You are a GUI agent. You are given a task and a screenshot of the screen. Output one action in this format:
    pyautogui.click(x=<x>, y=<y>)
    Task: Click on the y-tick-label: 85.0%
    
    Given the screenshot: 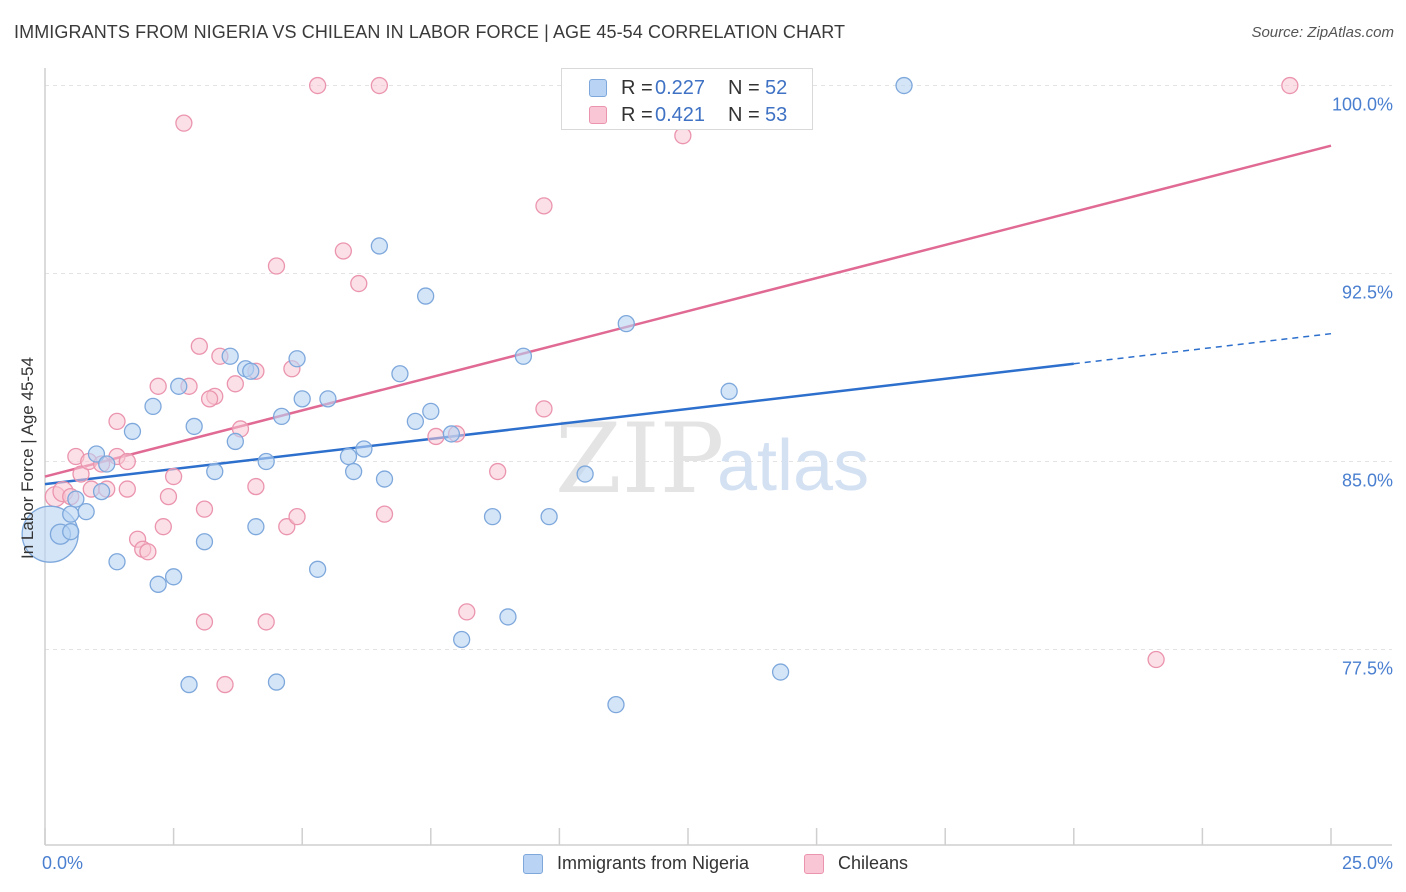 What is the action you would take?
    pyautogui.click(x=1367, y=481)
    